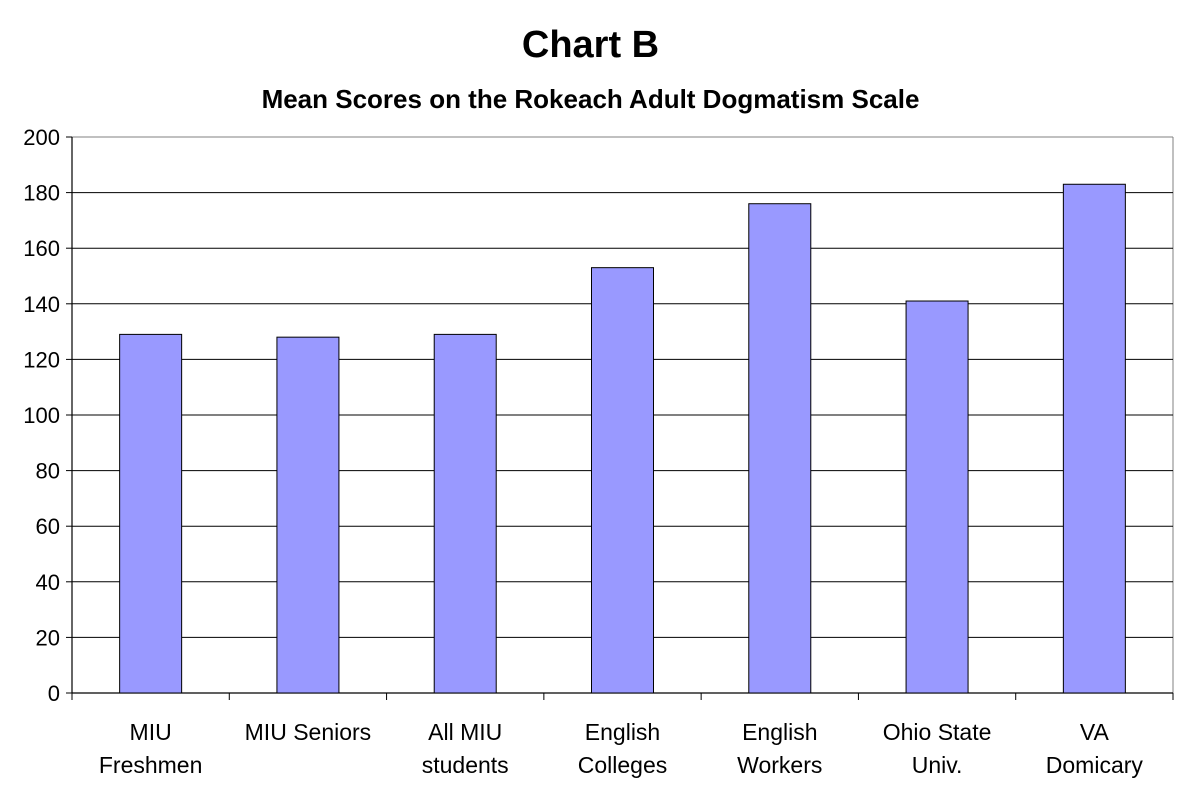 Image resolution: width=1181 pixels, height=794 pixels. I want to click on x-tick-label: All MIU students, so click(465, 748).